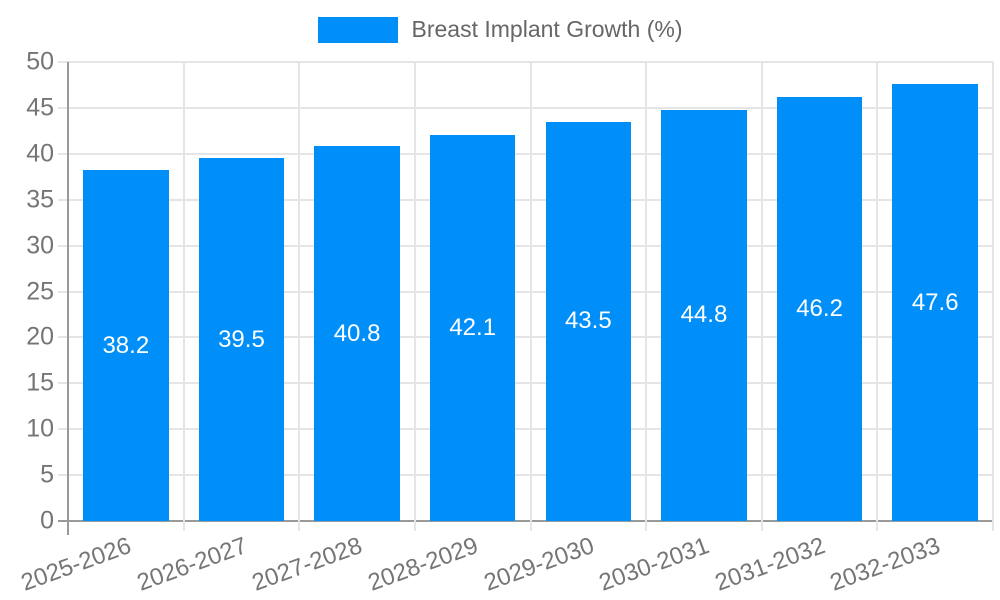  I want to click on x-tick-label: 2029-2030, so click(539, 564).